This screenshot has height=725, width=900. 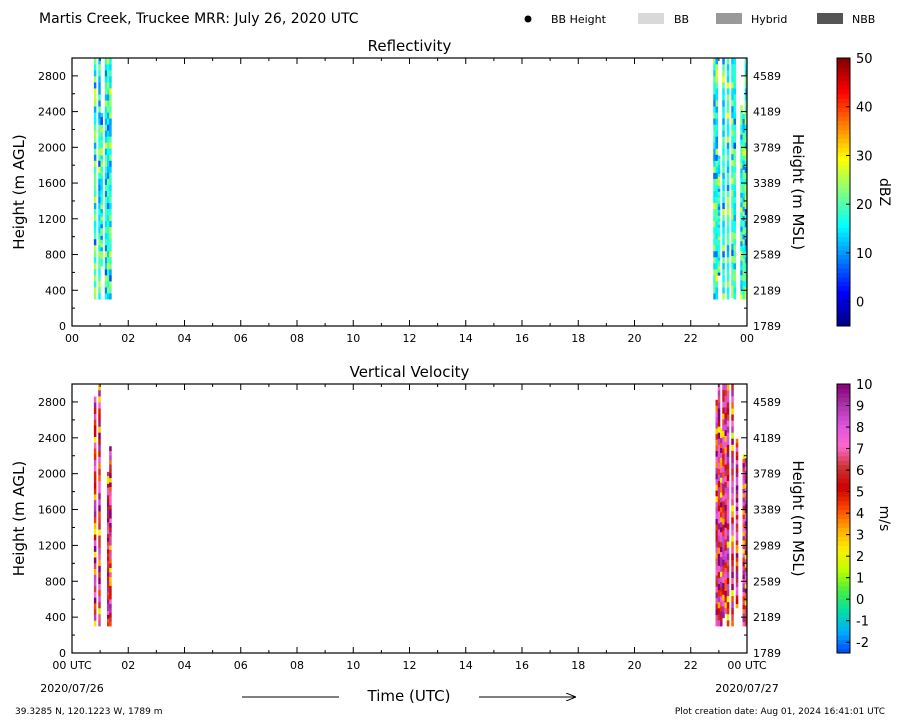 What do you see at coordinates (410, 338) in the screenshot?
I see `x-tick-label: 12` at bounding box center [410, 338].